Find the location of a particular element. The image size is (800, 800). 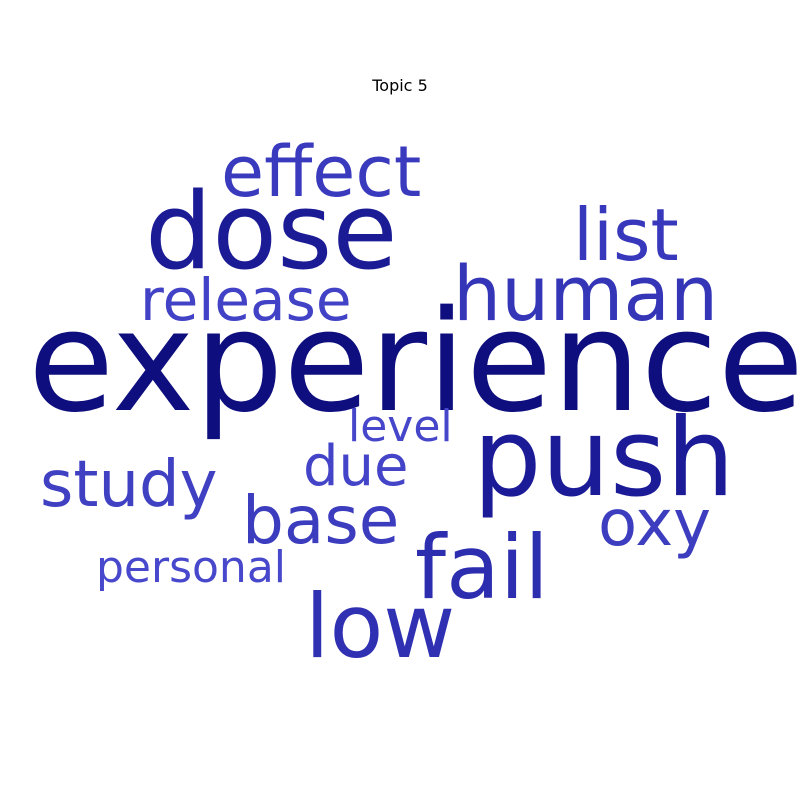

word-release: release is located at coordinates (246, 300).